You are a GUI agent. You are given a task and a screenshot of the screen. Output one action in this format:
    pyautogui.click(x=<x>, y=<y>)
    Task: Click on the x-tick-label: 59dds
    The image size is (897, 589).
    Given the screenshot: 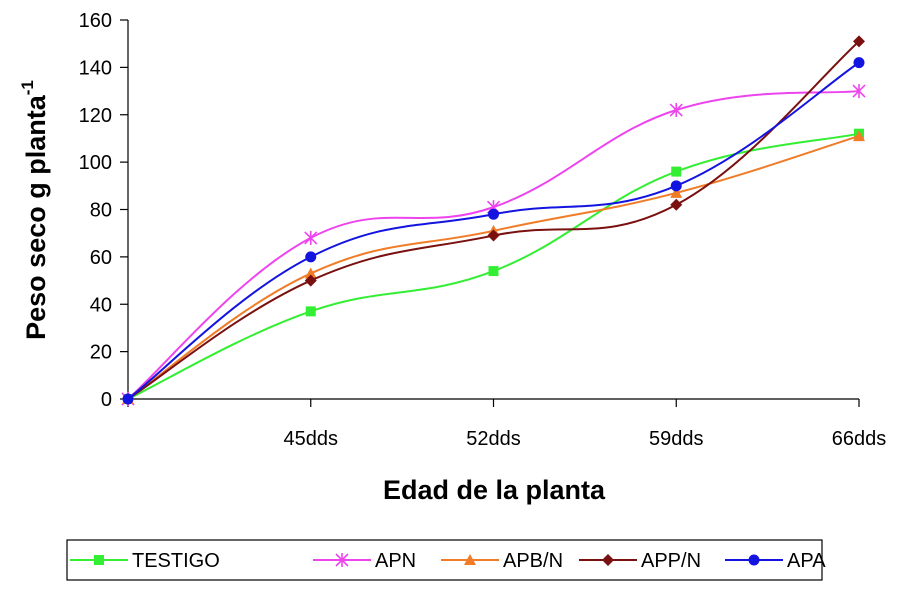 What is the action you would take?
    pyautogui.click(x=676, y=439)
    